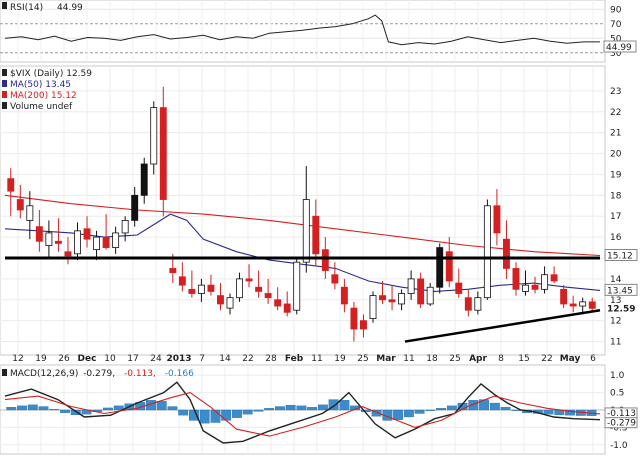 The height and width of the screenshot is (456, 640). Describe the element at coordinates (42, 7) in the screenshot. I see `rsi-legend: RSI(14) 44.99` at that location.